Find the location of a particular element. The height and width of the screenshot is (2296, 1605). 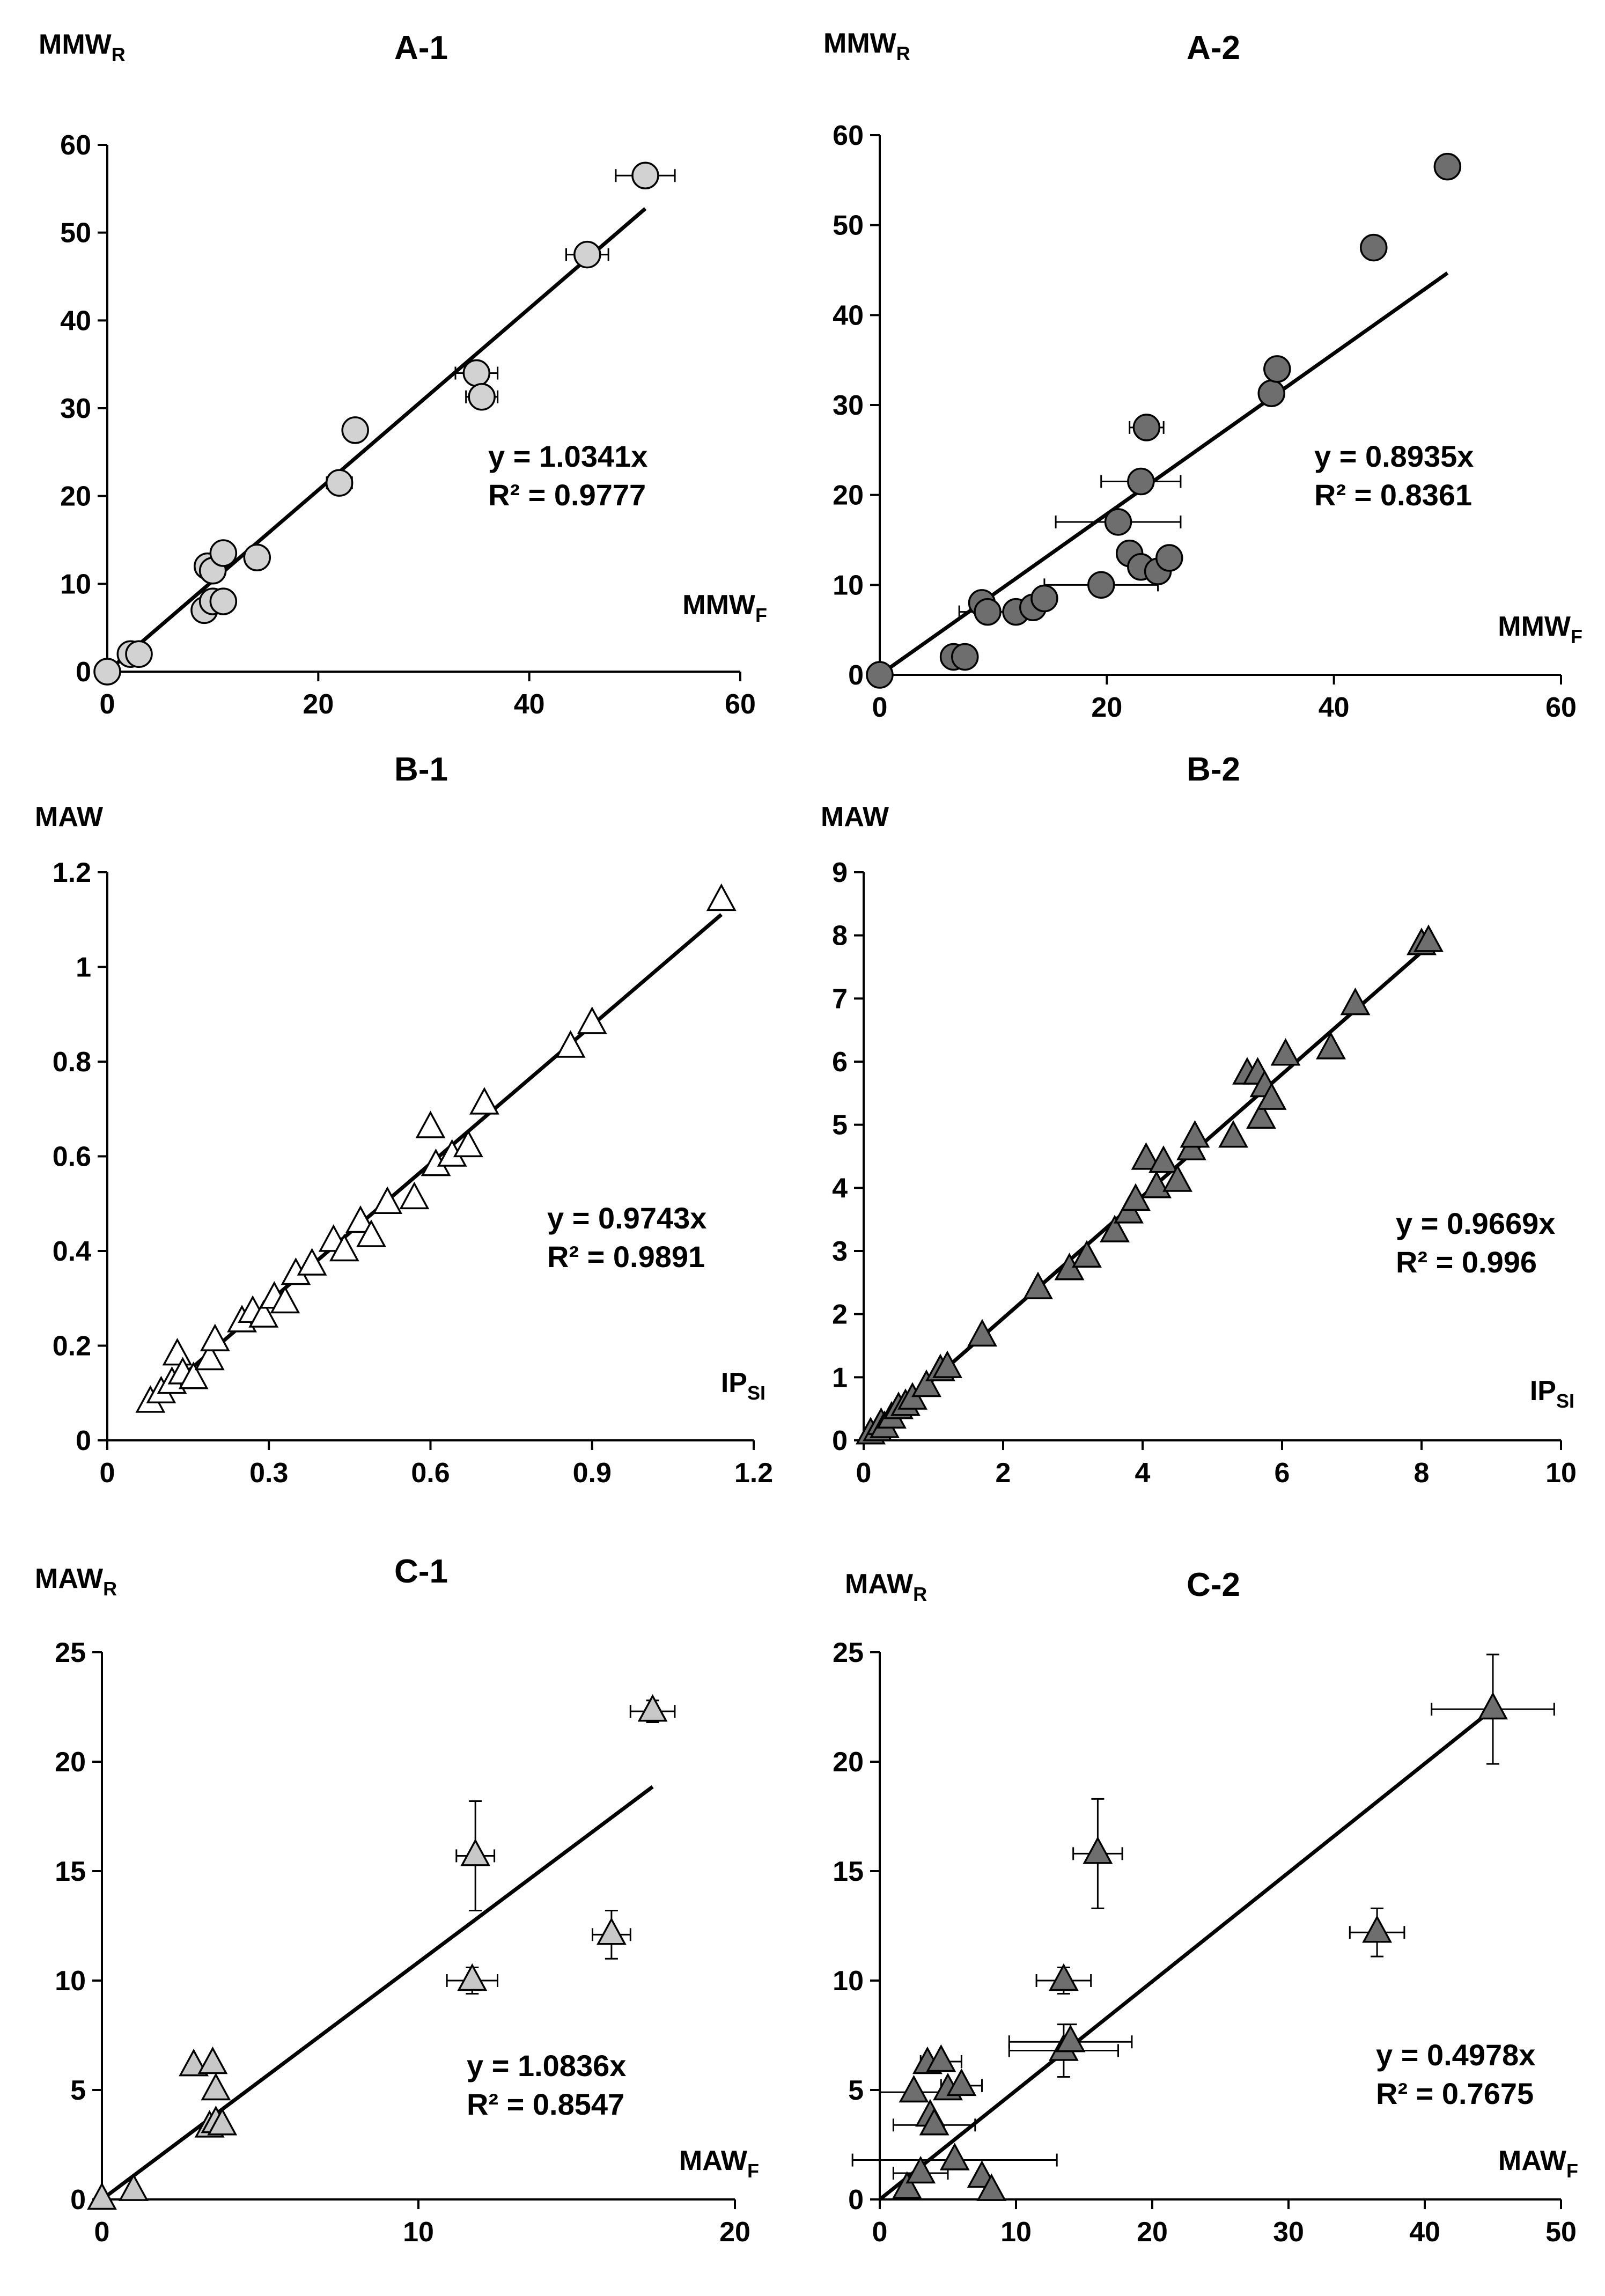

panel-title: A-1 is located at coordinates (421, 48).